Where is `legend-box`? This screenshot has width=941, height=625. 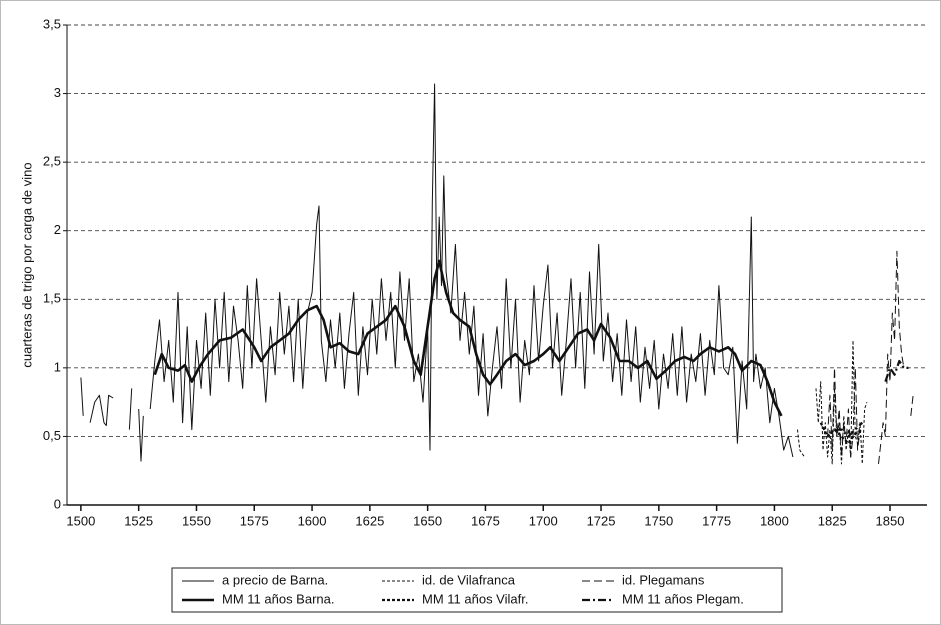
legend-box is located at coordinates (477, 590).